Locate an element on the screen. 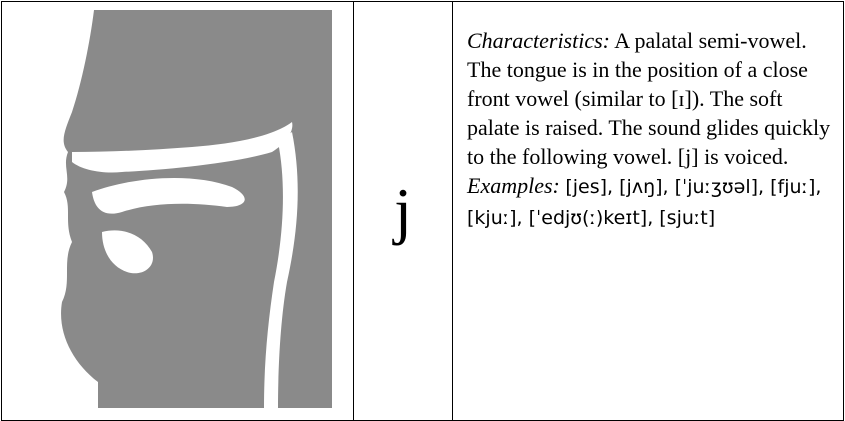  symbol-cell: j is located at coordinates (403, 211).